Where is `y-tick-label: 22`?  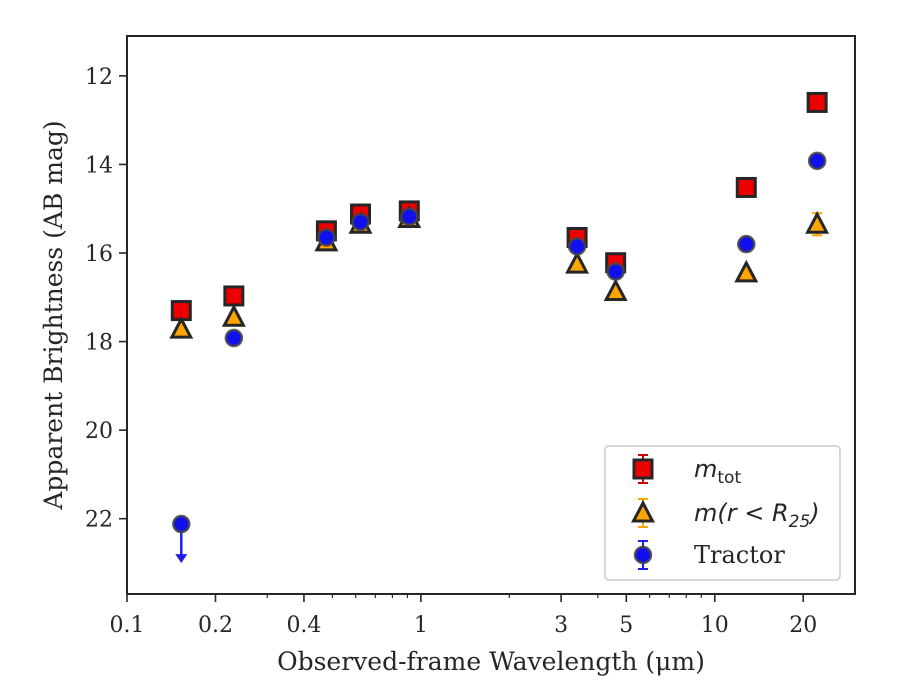
y-tick-label: 22 is located at coordinates (99, 520).